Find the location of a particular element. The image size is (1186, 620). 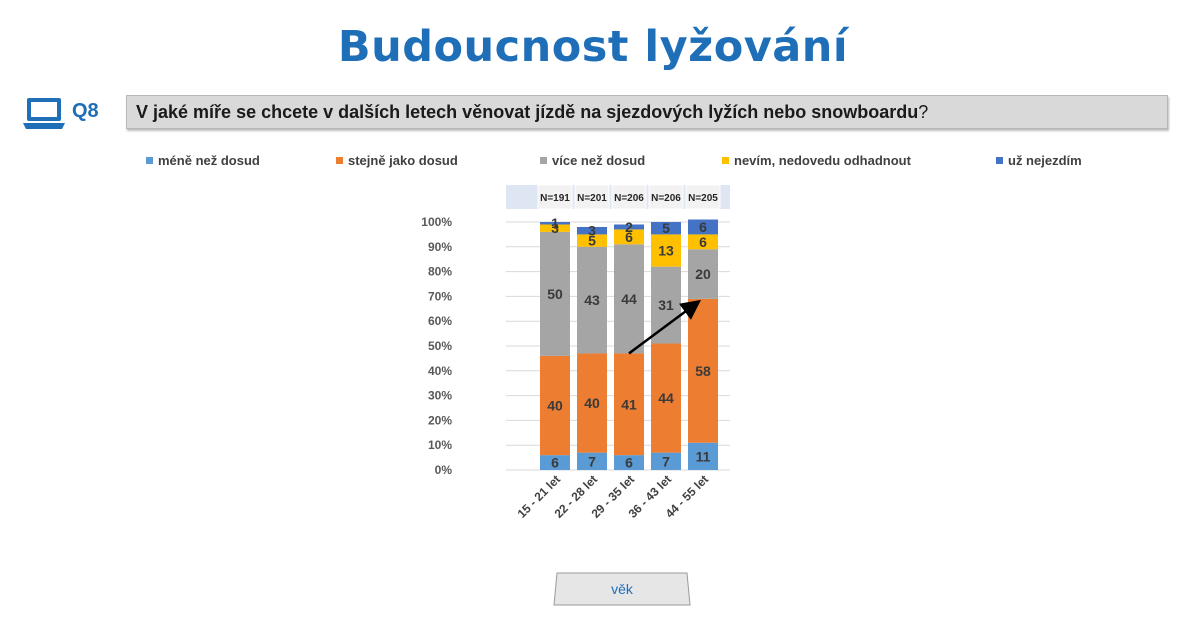

legend-label: více než dosud is located at coordinates (599, 160).